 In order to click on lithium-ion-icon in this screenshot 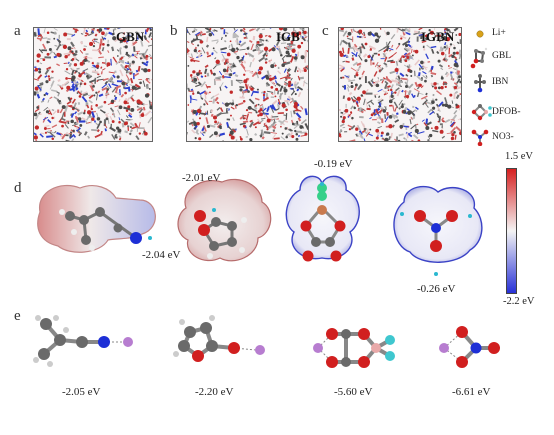, I will do `click(480, 34)`.